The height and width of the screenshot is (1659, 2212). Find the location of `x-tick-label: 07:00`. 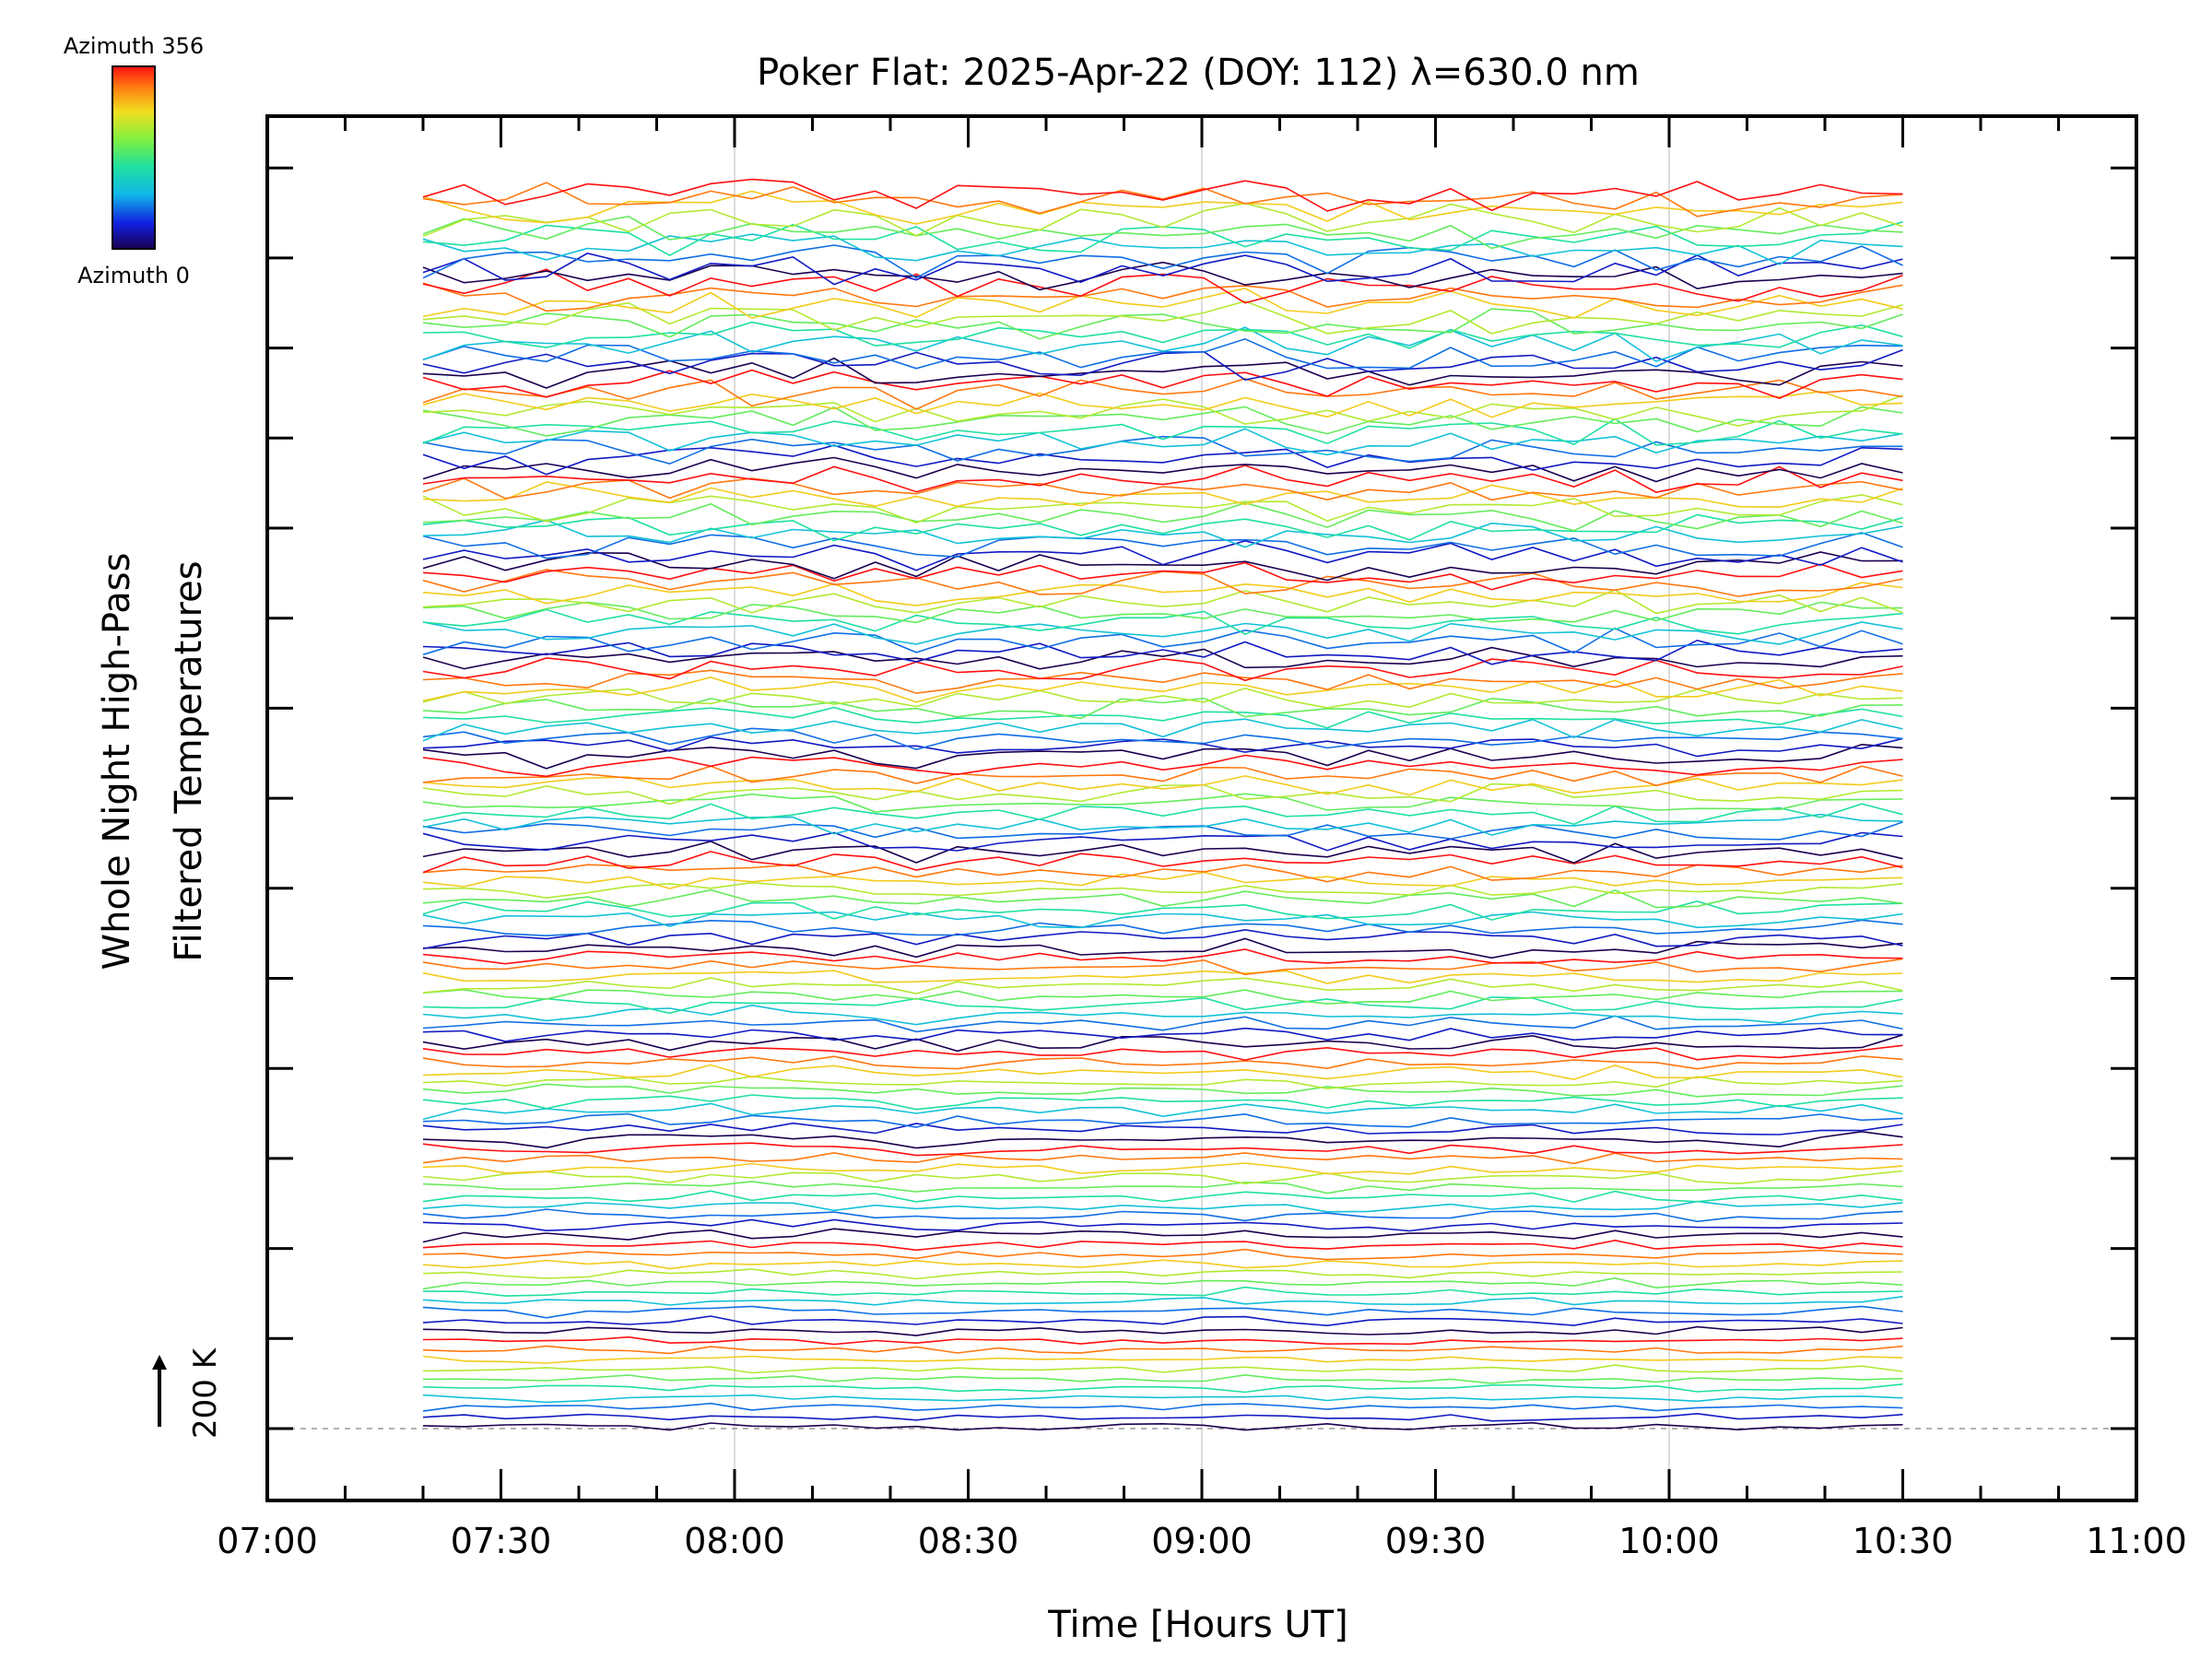

x-tick-label: 07:00 is located at coordinates (267, 1541).